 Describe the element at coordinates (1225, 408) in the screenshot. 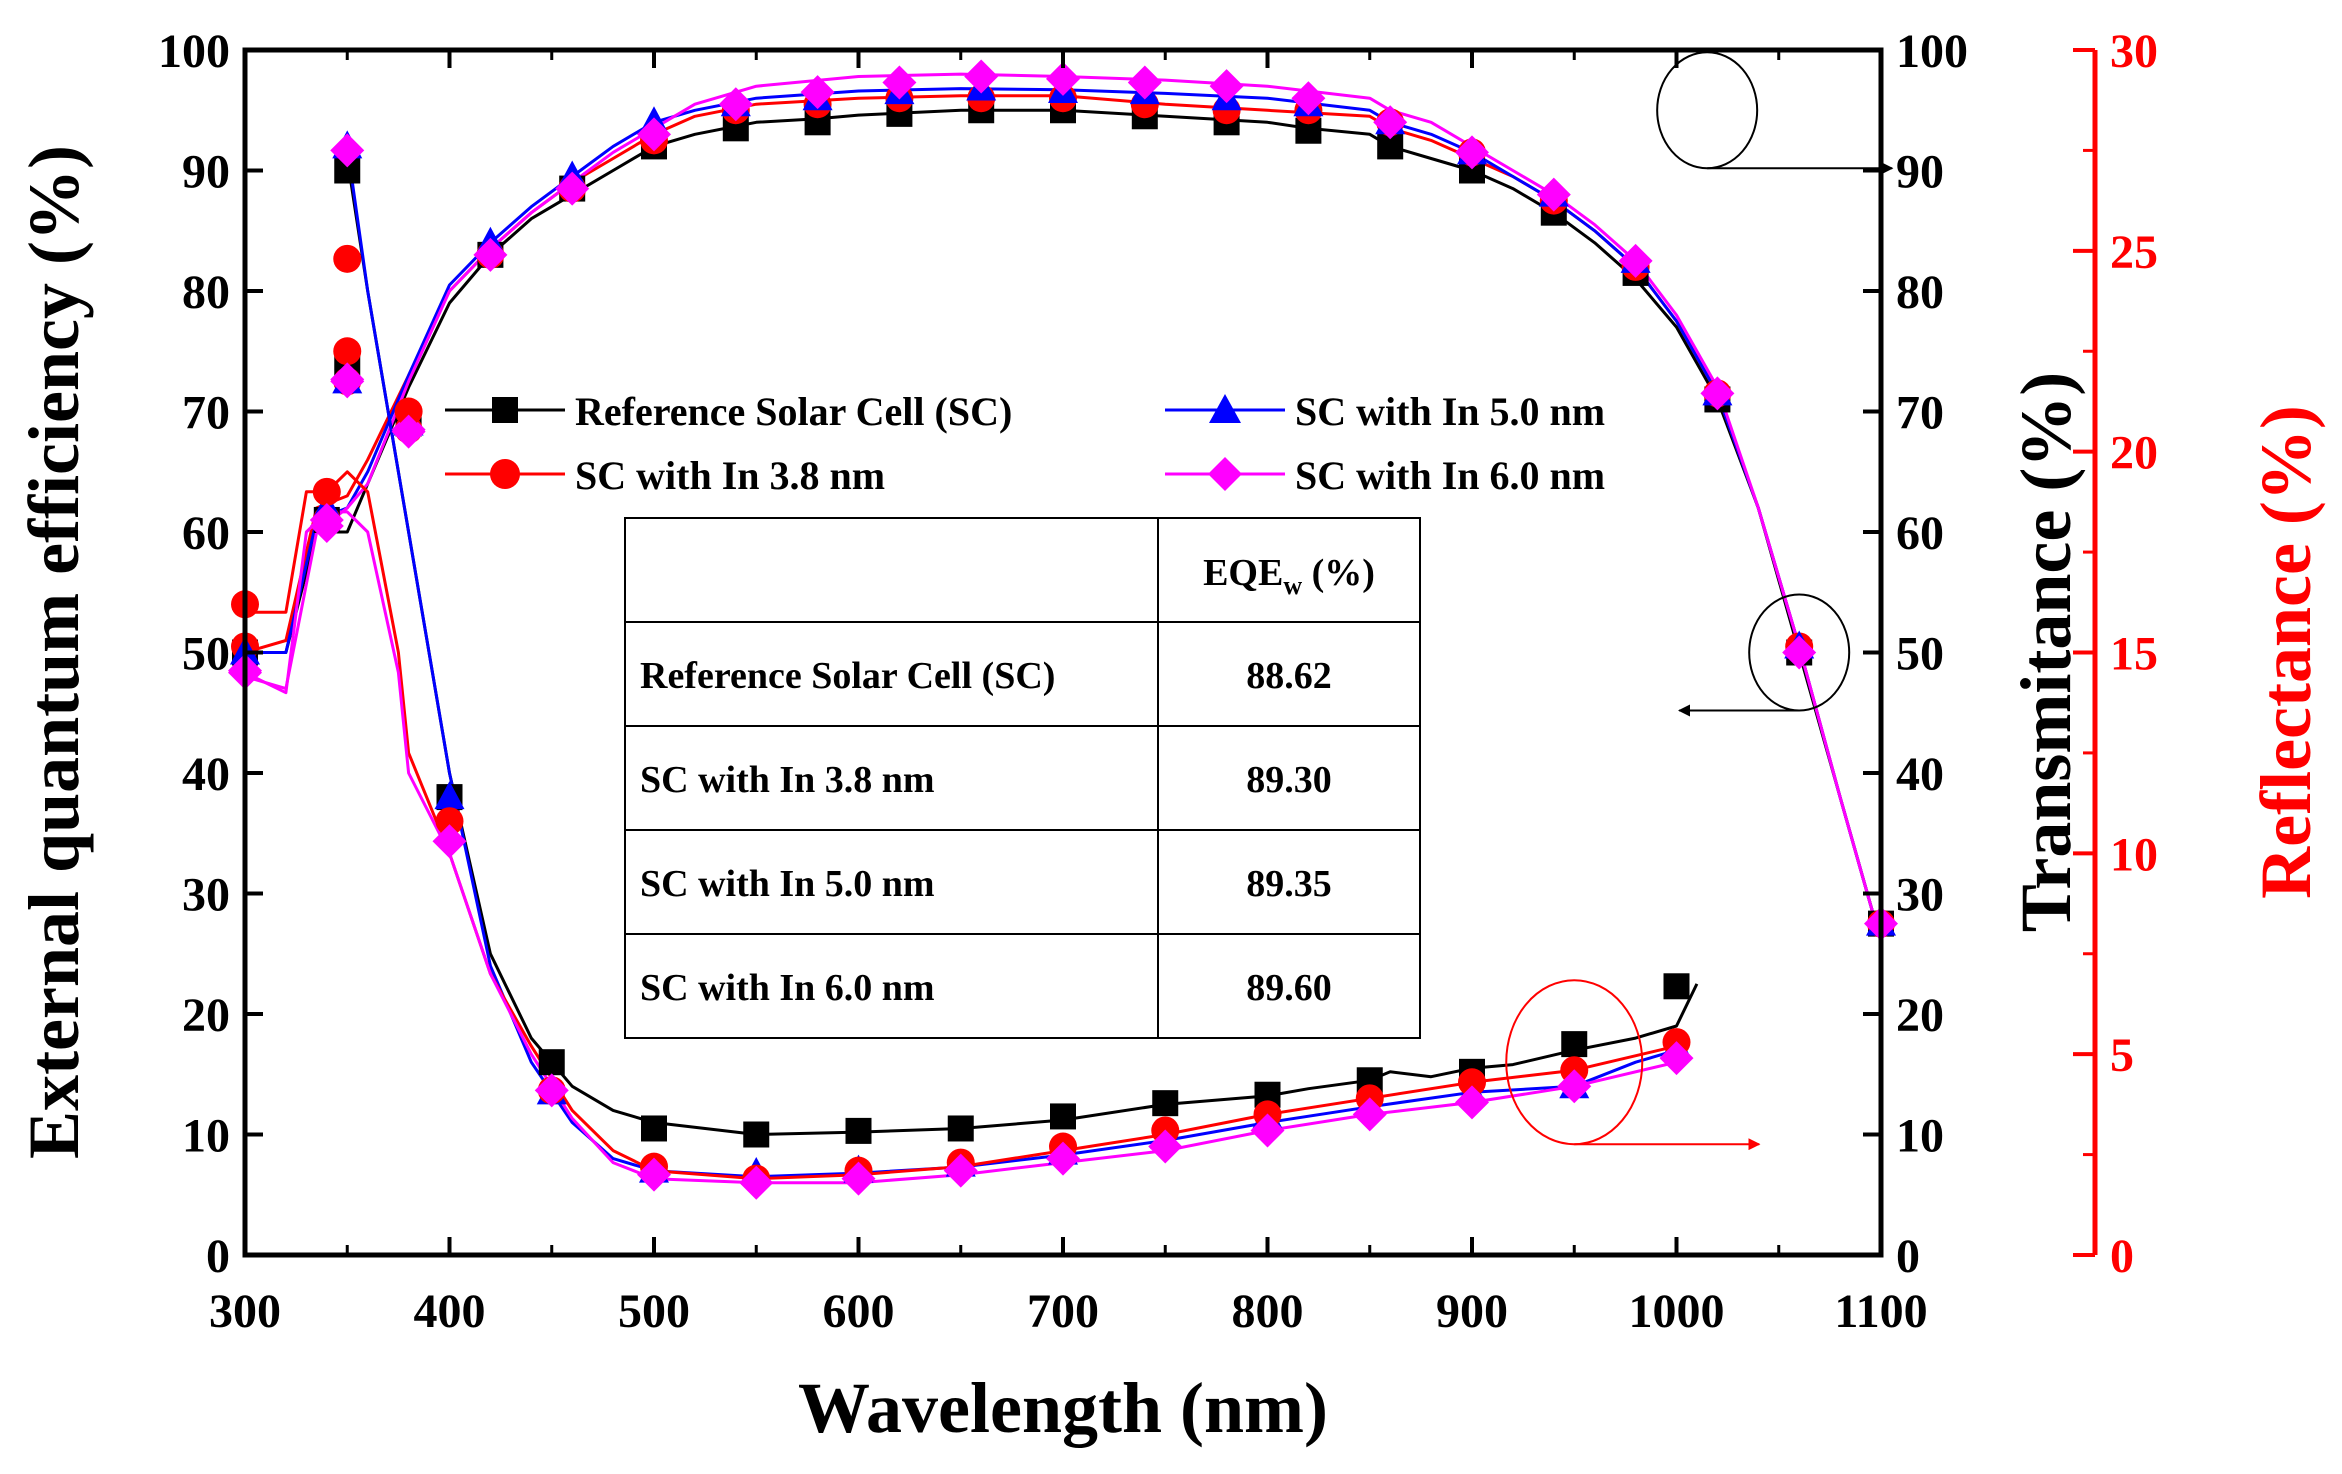

I see `legend-marker-triangle` at that location.